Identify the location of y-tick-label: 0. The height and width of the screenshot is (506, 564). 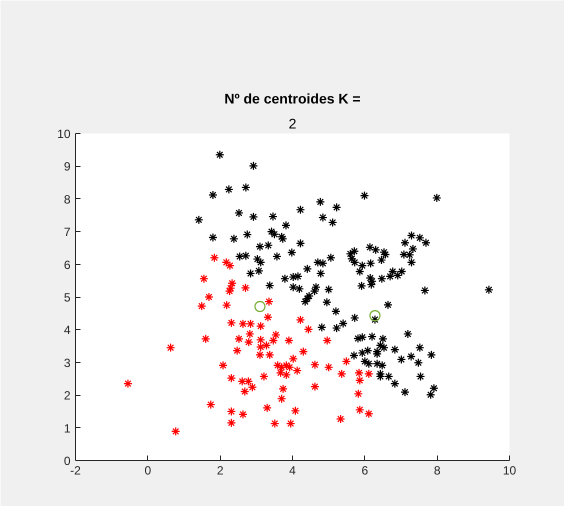
(67, 461).